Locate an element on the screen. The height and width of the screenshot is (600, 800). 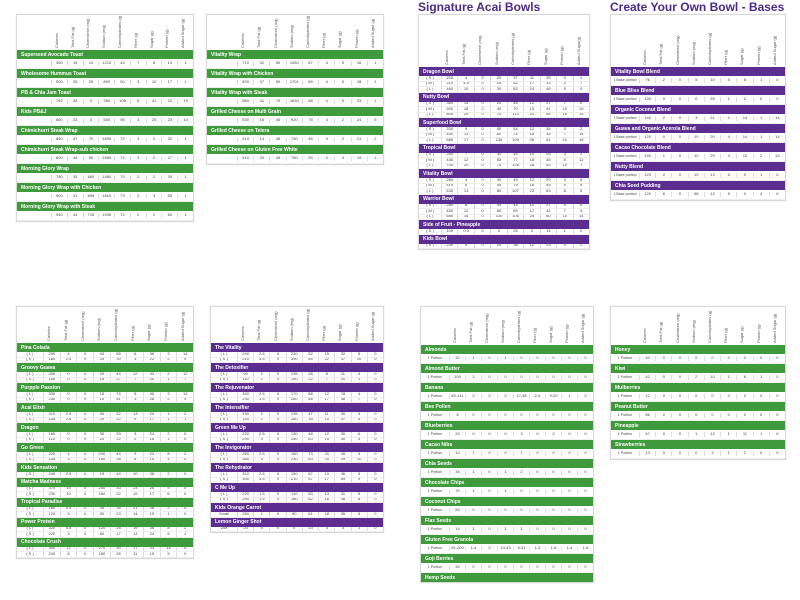
cell-value: 52 is located at coordinates (309, 354).